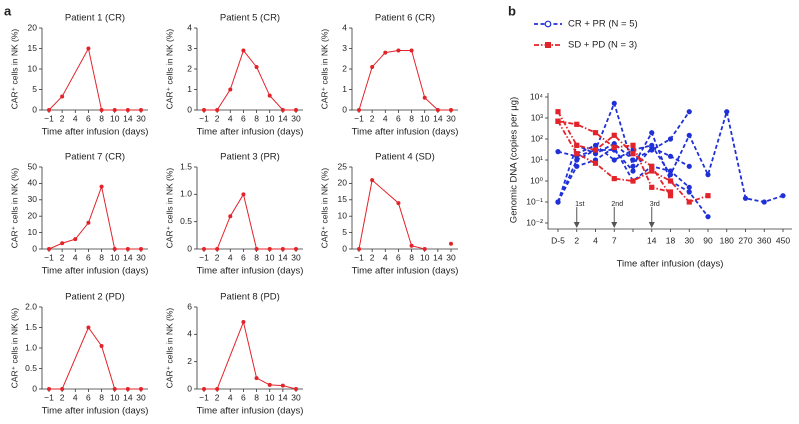 Image resolution: width=799 pixels, height=424 pixels. I want to click on x-tick-label: 450, so click(783, 240).